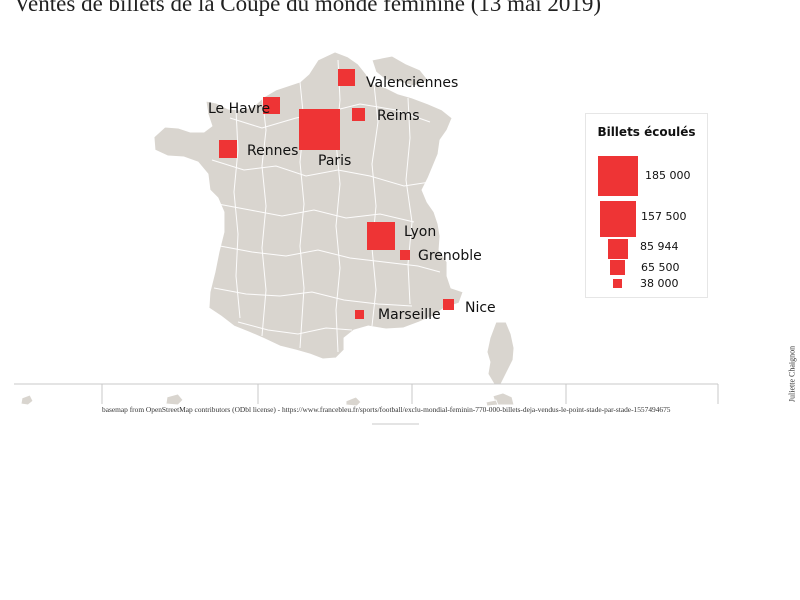  I want to click on belgium-edge, so click(400, 71).